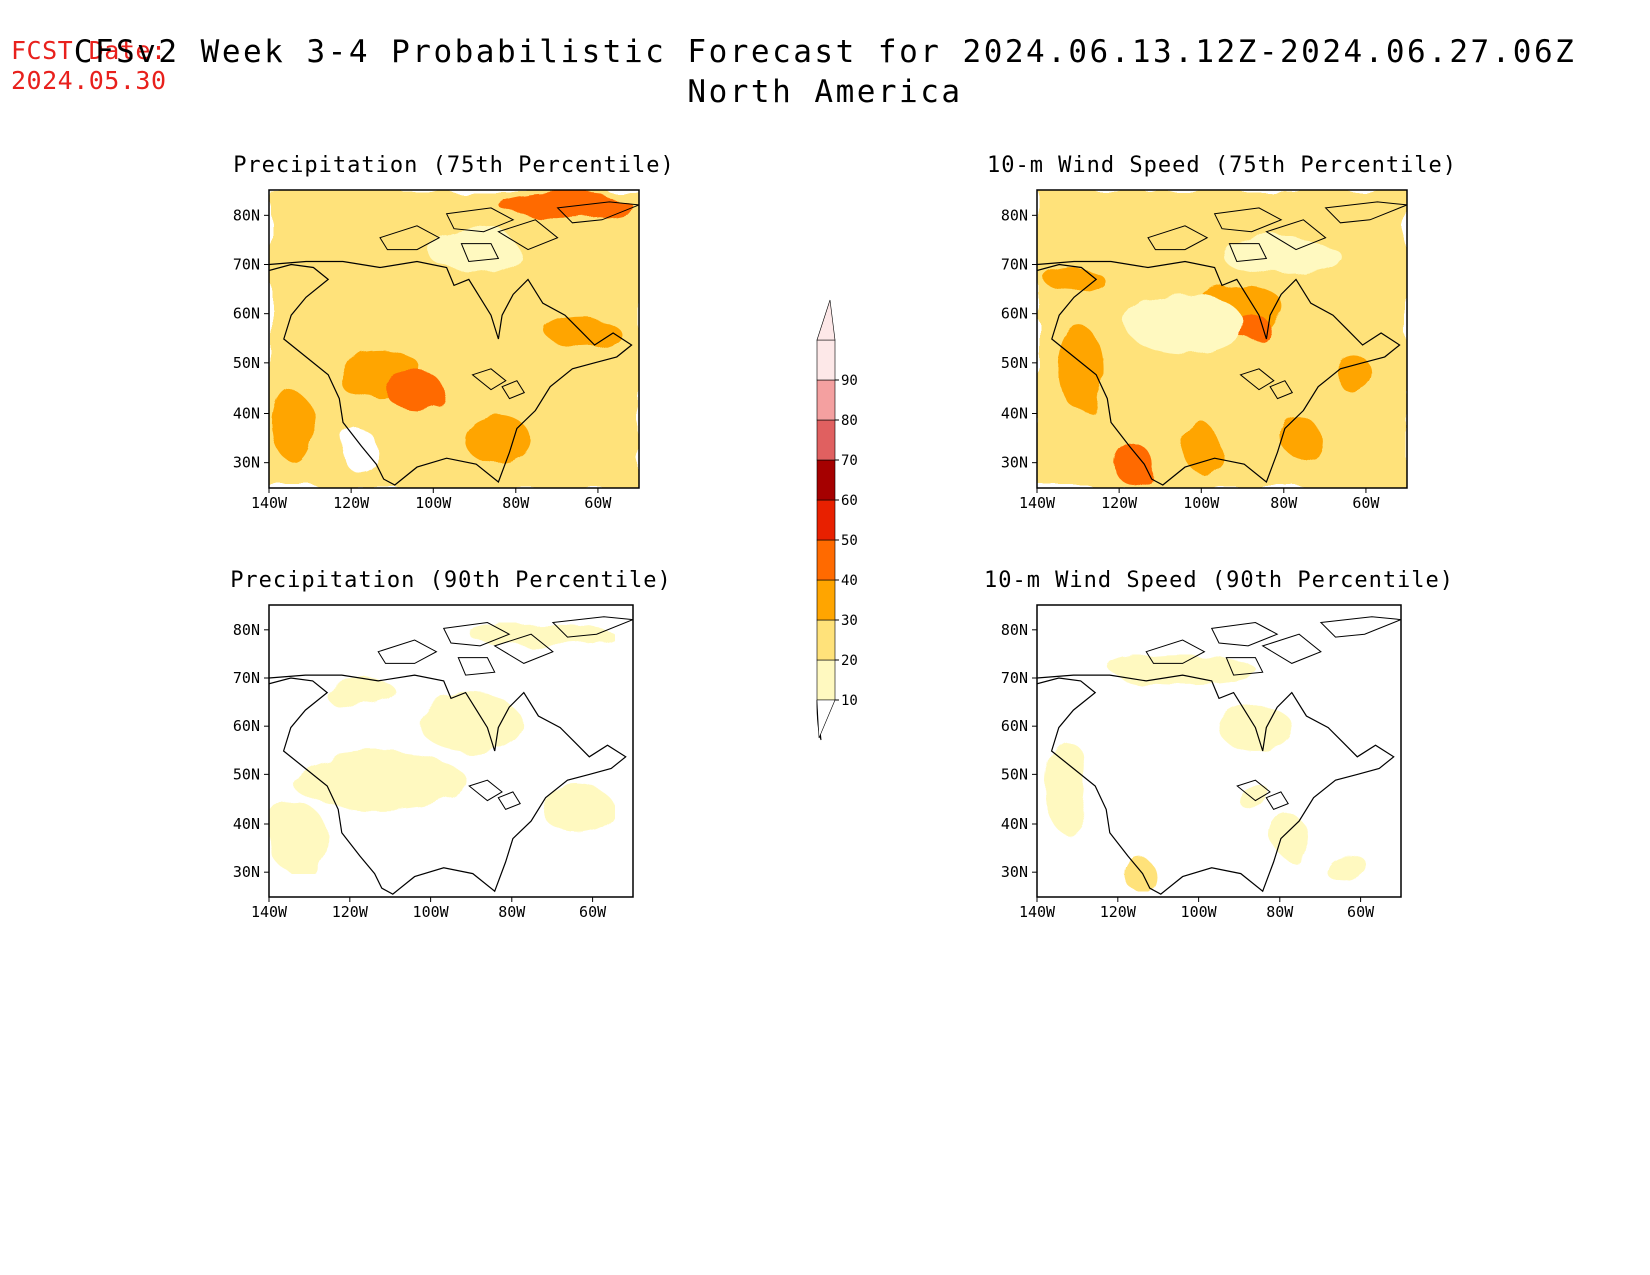 This screenshot has width=1650, height=1275. What do you see at coordinates (454, 165) in the screenshot?
I see `panel-title: Precipitation (75th Percentile)` at bounding box center [454, 165].